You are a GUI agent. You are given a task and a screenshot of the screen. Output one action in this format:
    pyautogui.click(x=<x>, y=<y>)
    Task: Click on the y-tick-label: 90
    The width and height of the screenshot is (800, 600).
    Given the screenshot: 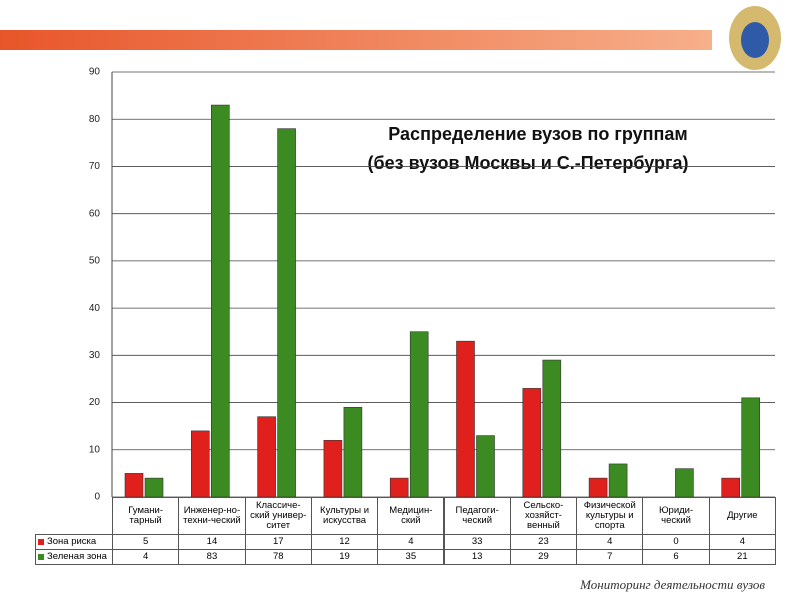 What is the action you would take?
    pyautogui.click(x=95, y=72)
    